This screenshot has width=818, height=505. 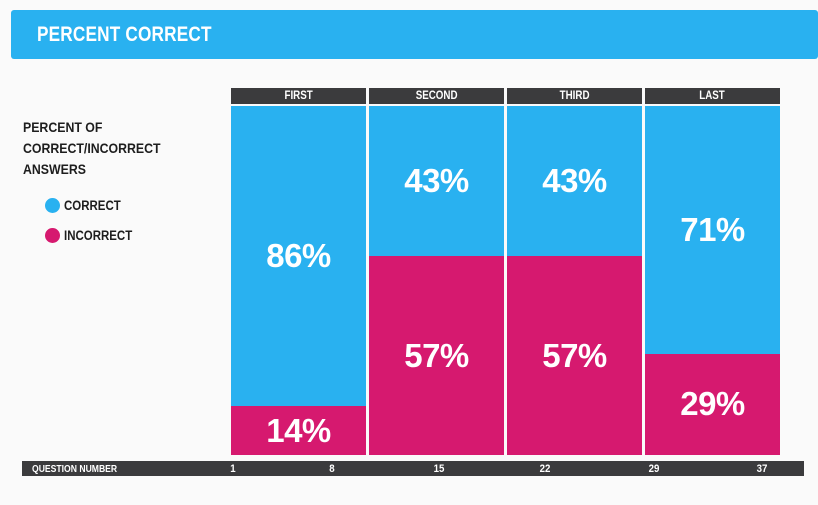 I want to click on column-header: FIRST, so click(x=298, y=96).